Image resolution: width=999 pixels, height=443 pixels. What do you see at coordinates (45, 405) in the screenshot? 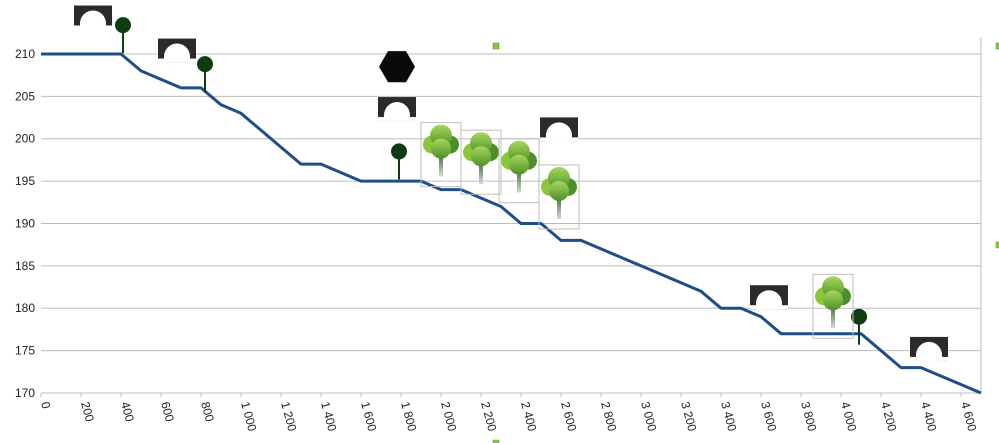
I see `x-tick-label: 0` at bounding box center [45, 405].